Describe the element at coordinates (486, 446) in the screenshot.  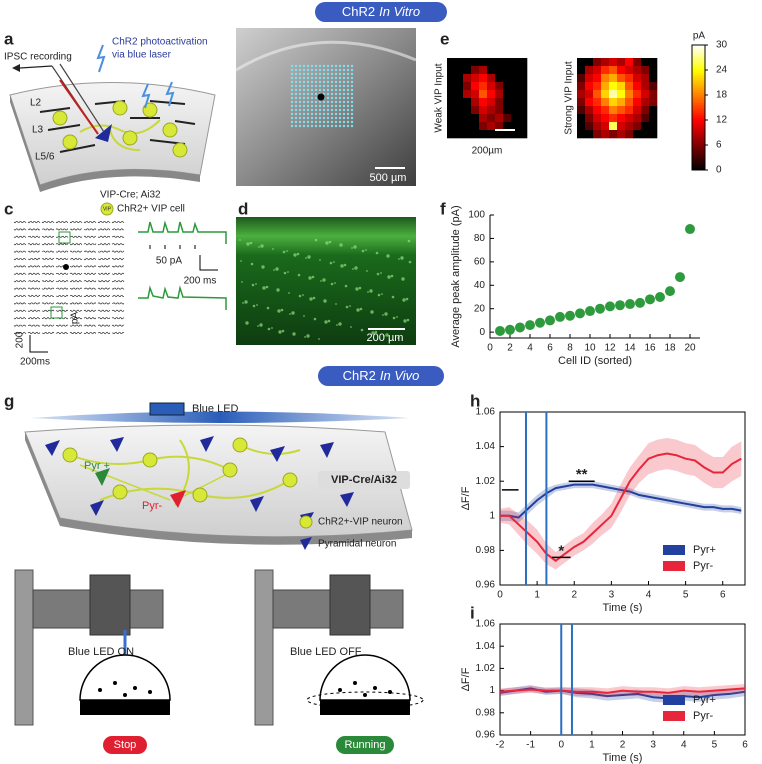
I see `y-tick-label: 1.04` at that location.